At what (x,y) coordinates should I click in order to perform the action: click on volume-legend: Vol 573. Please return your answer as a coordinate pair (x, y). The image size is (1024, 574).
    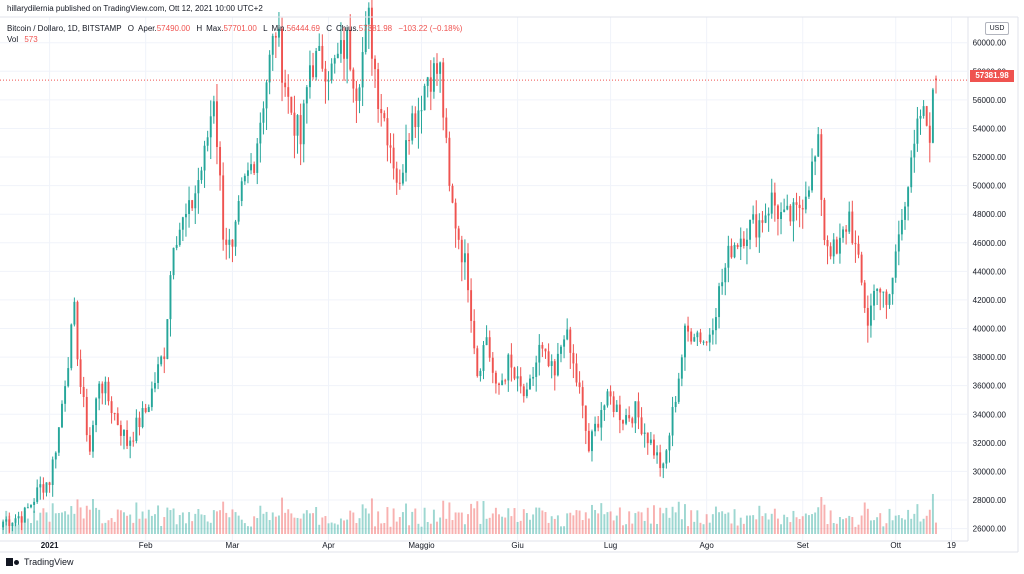
    Looking at the image, I should click on (24, 39).